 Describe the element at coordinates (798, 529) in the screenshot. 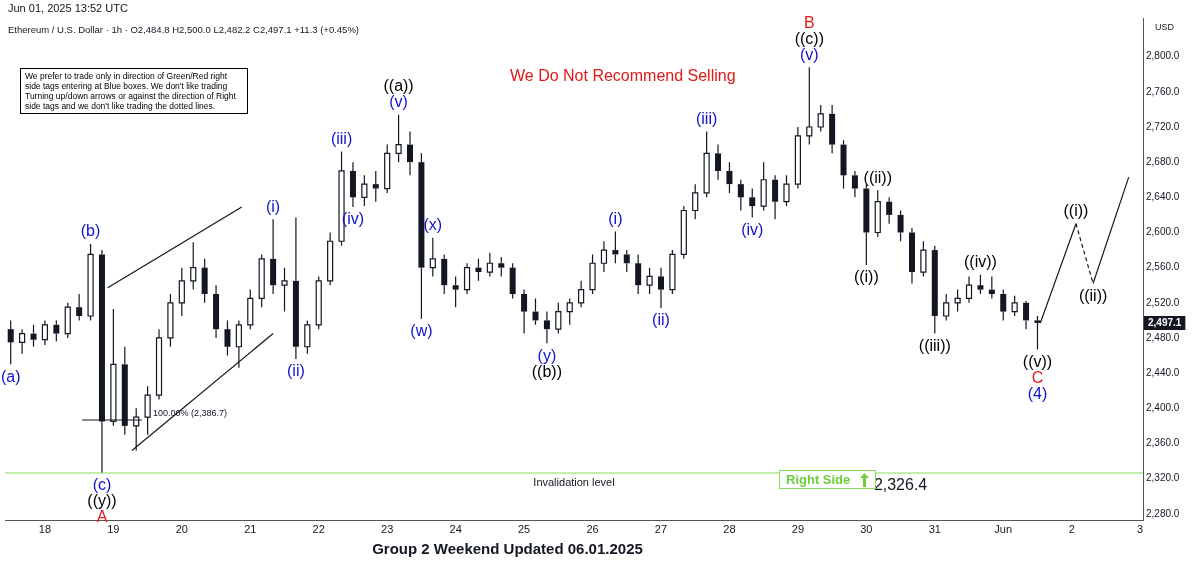

I see `x-tick-label: 29` at that location.